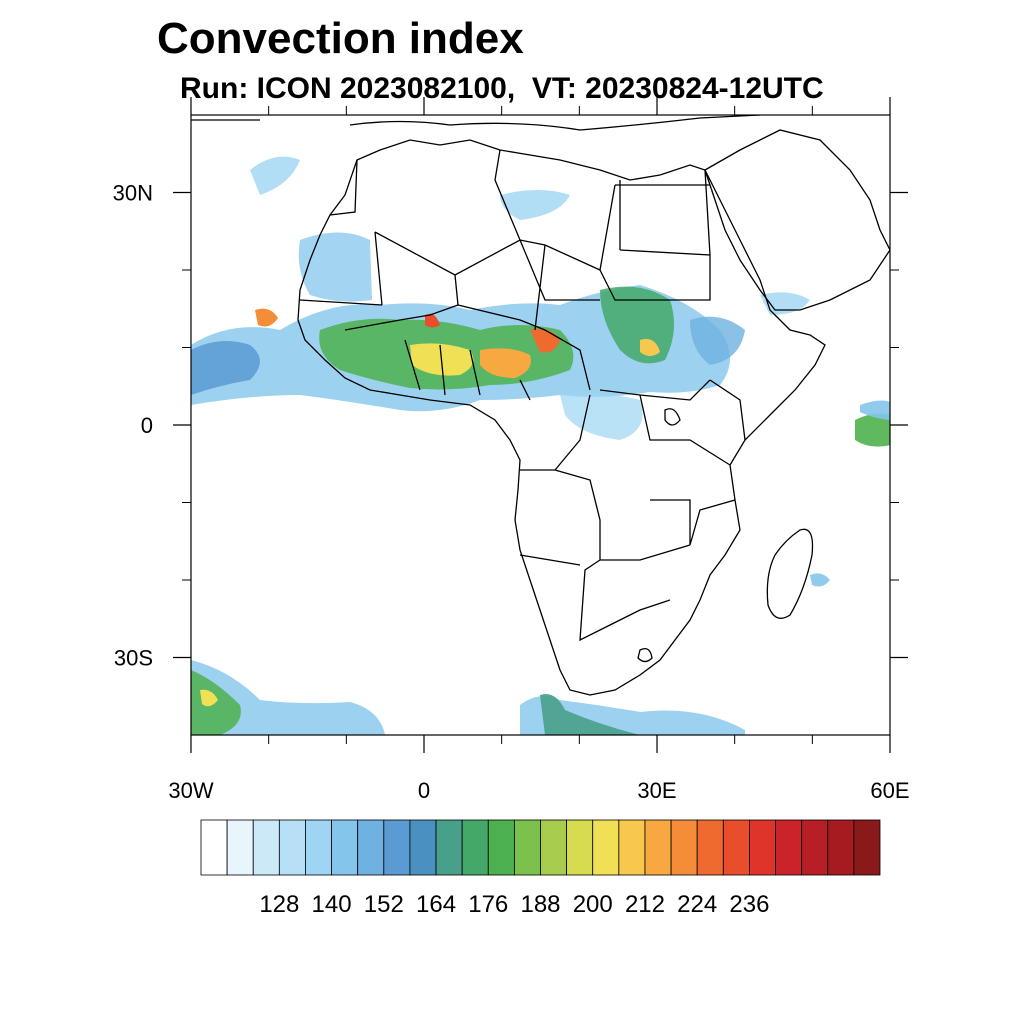 This screenshot has height=1024, width=1024. Describe the element at coordinates (797, 220) in the screenshot. I see `arabia-coastline` at that location.